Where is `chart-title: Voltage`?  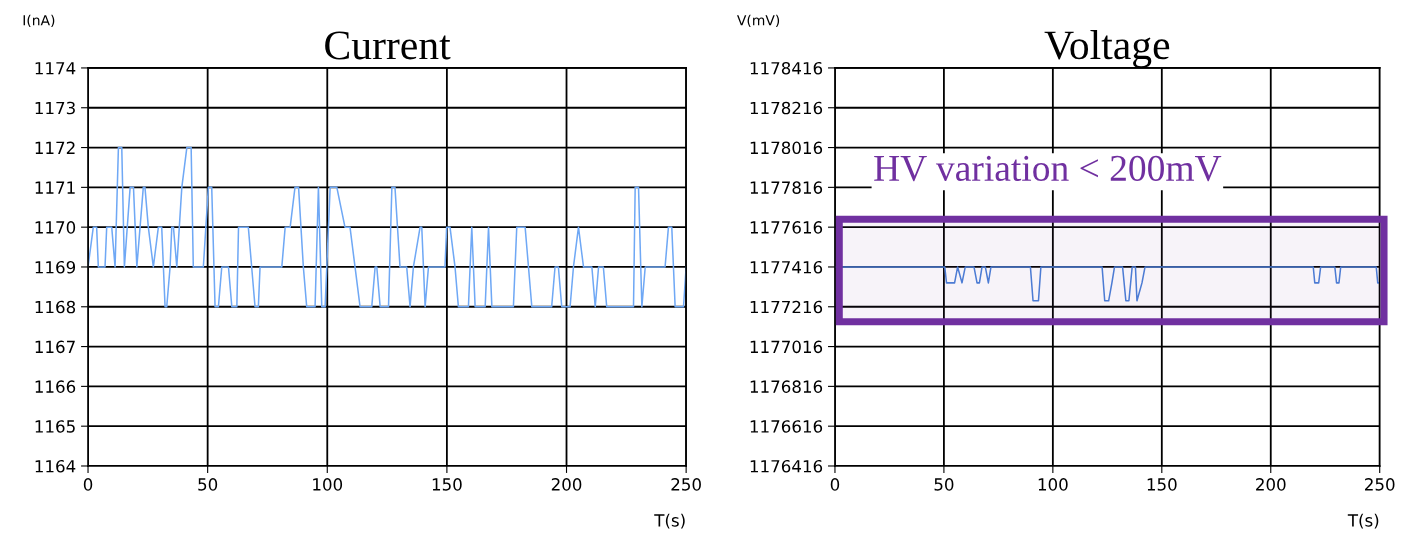
chart-title: Voltage is located at coordinates (1107, 49).